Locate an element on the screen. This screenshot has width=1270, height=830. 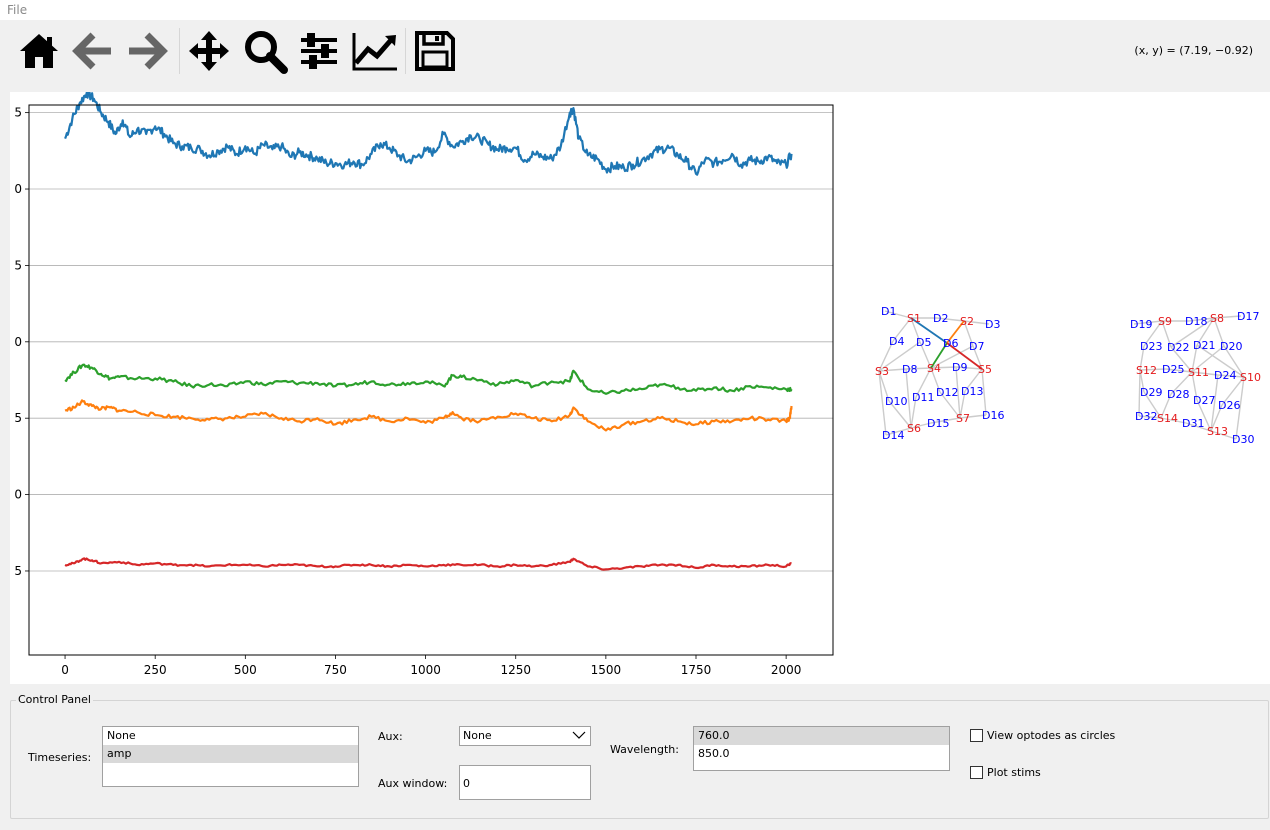
x-tick-label: 2000 is located at coordinates (786, 670).